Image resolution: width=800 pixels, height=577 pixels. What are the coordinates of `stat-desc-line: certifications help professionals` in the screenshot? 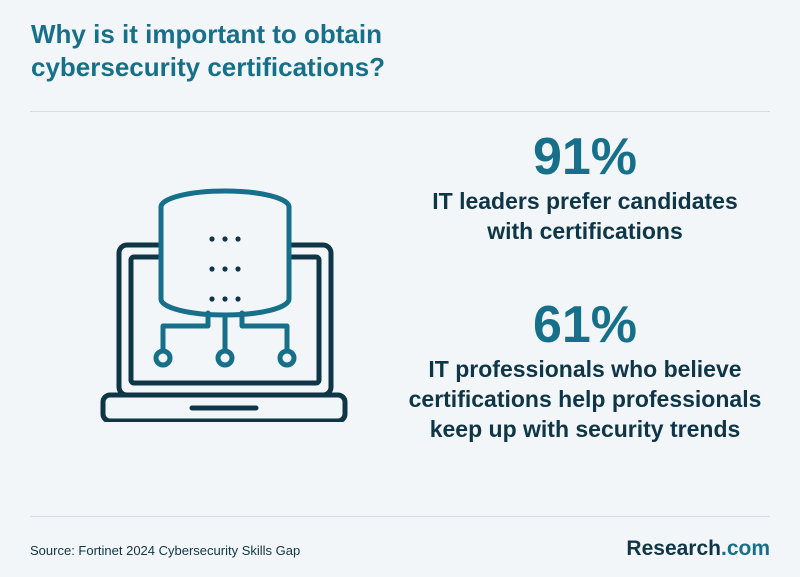 It's located at (585, 399).